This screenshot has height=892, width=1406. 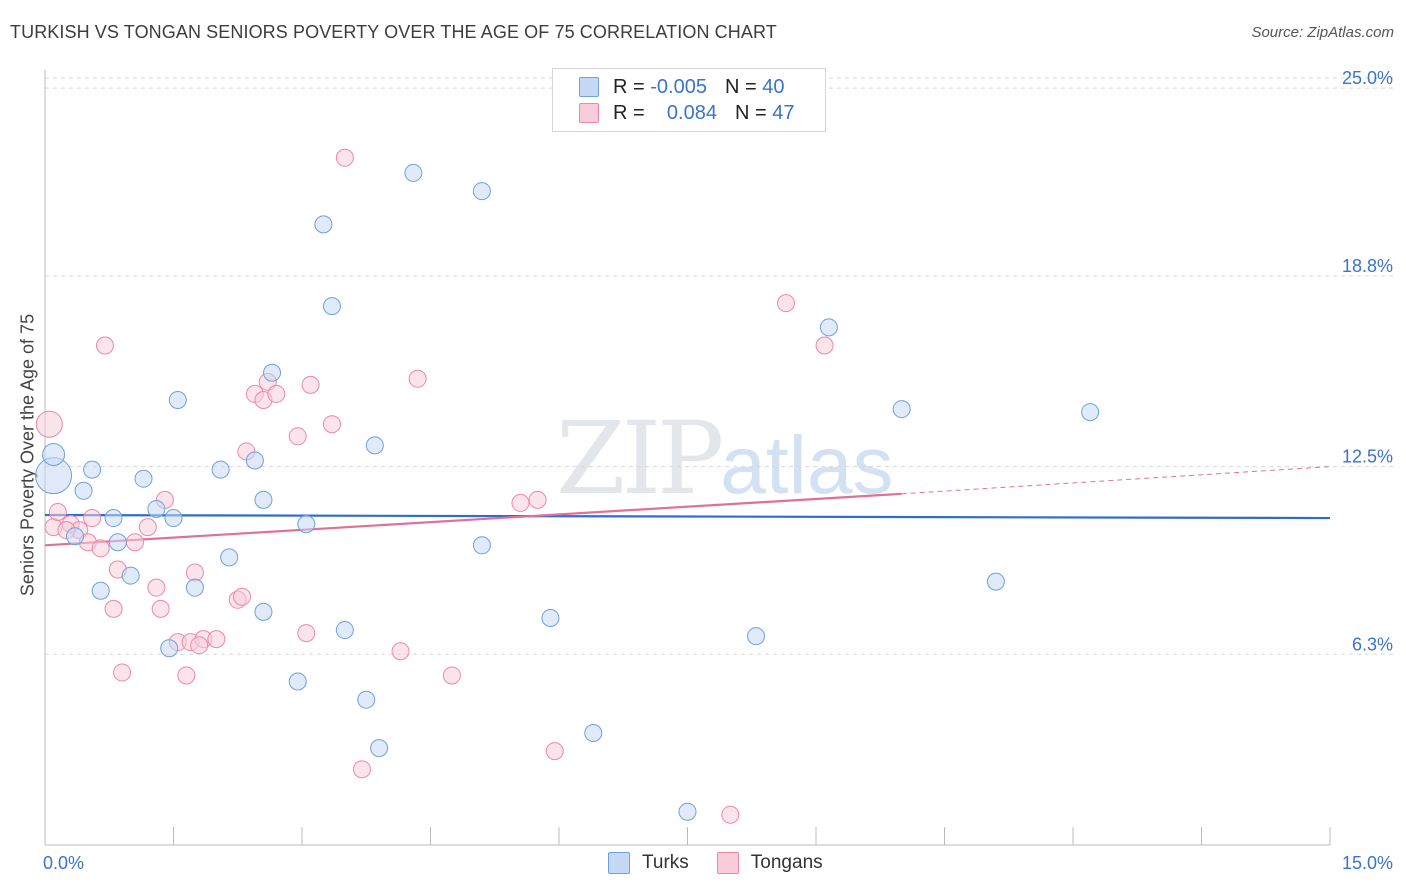 What do you see at coordinates (725, 458) in the screenshot?
I see `watermark: ZIPatlas` at bounding box center [725, 458].